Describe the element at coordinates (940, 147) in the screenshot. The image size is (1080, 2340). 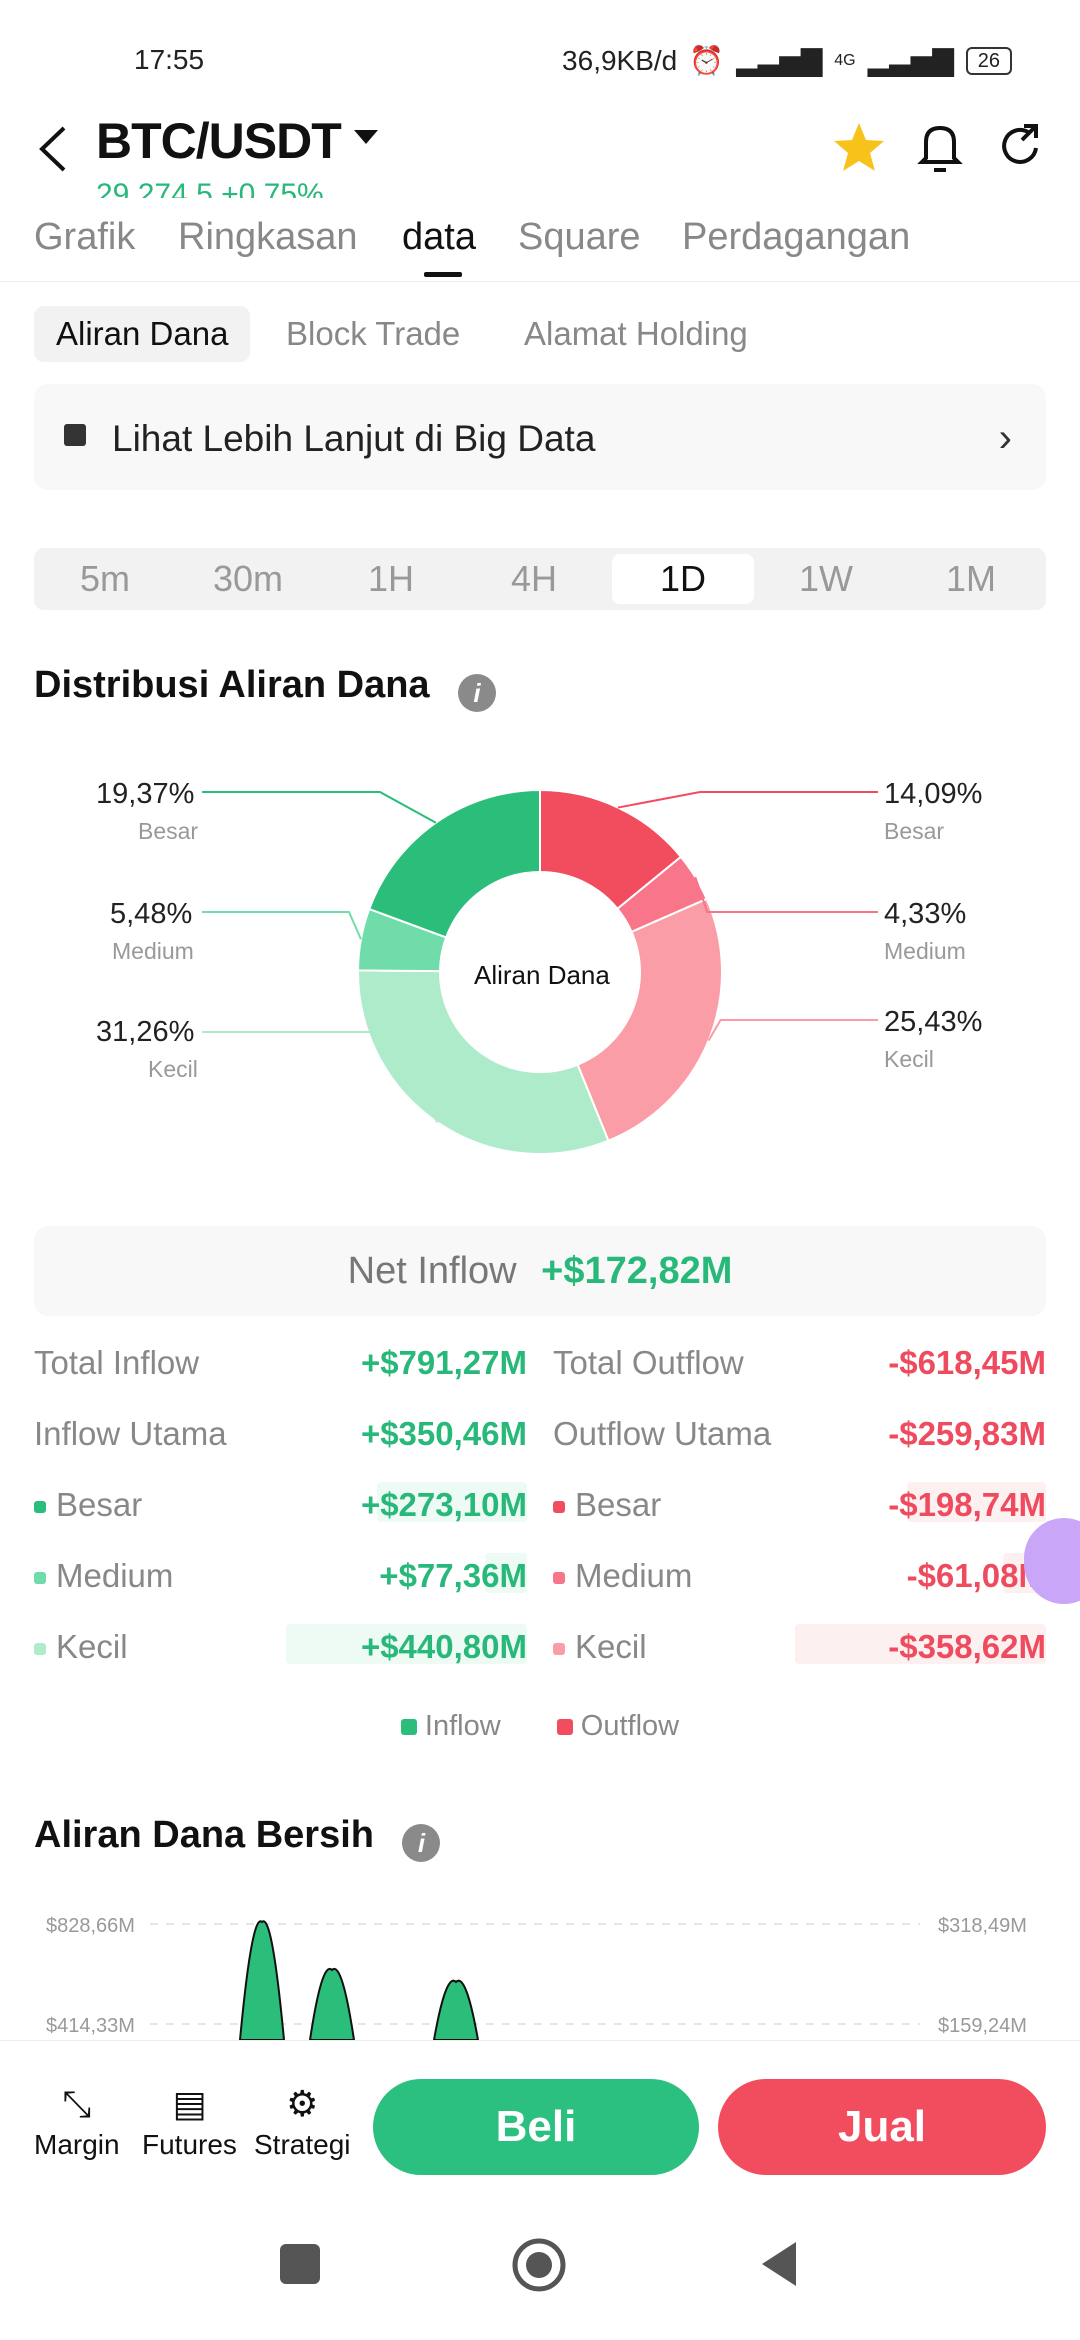
I see `bell-icon` at that location.